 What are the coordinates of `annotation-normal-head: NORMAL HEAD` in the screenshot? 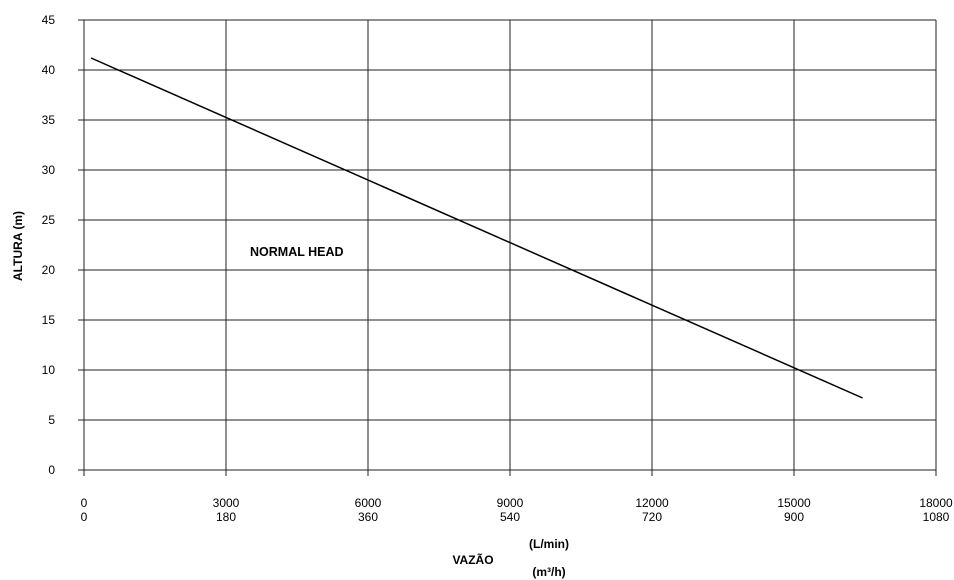 It's located at (297, 252).